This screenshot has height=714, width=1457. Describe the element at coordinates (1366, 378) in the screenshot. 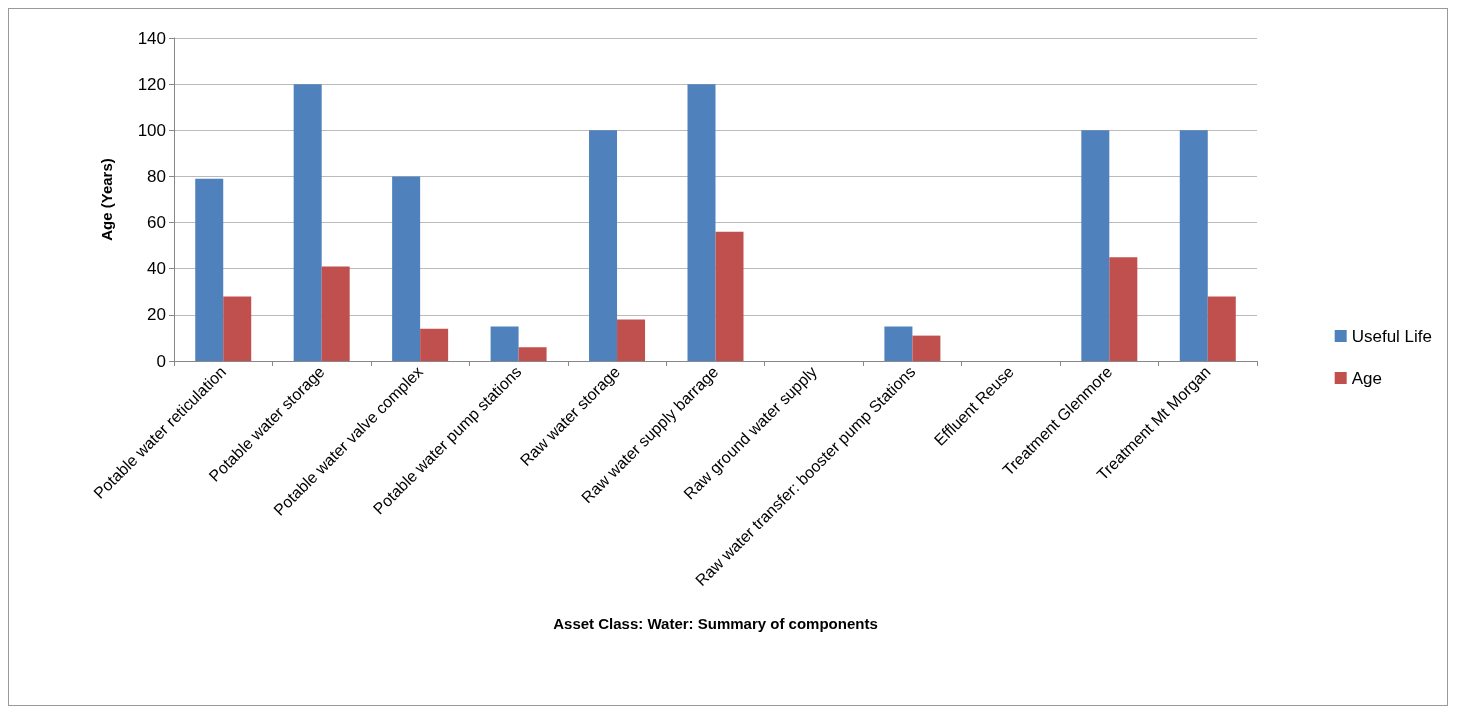

I see `legend-label: Age` at that location.